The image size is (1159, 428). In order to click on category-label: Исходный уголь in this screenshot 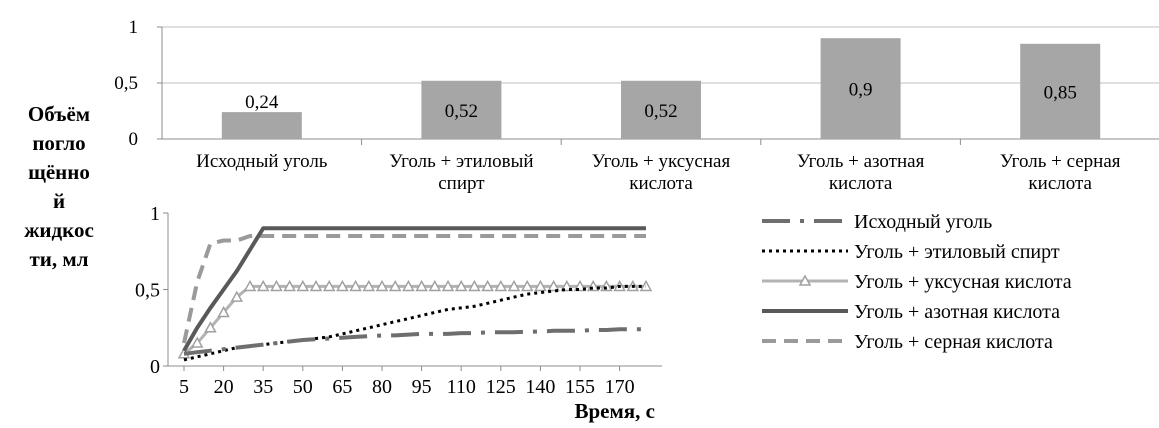, I will do `click(262, 161)`.